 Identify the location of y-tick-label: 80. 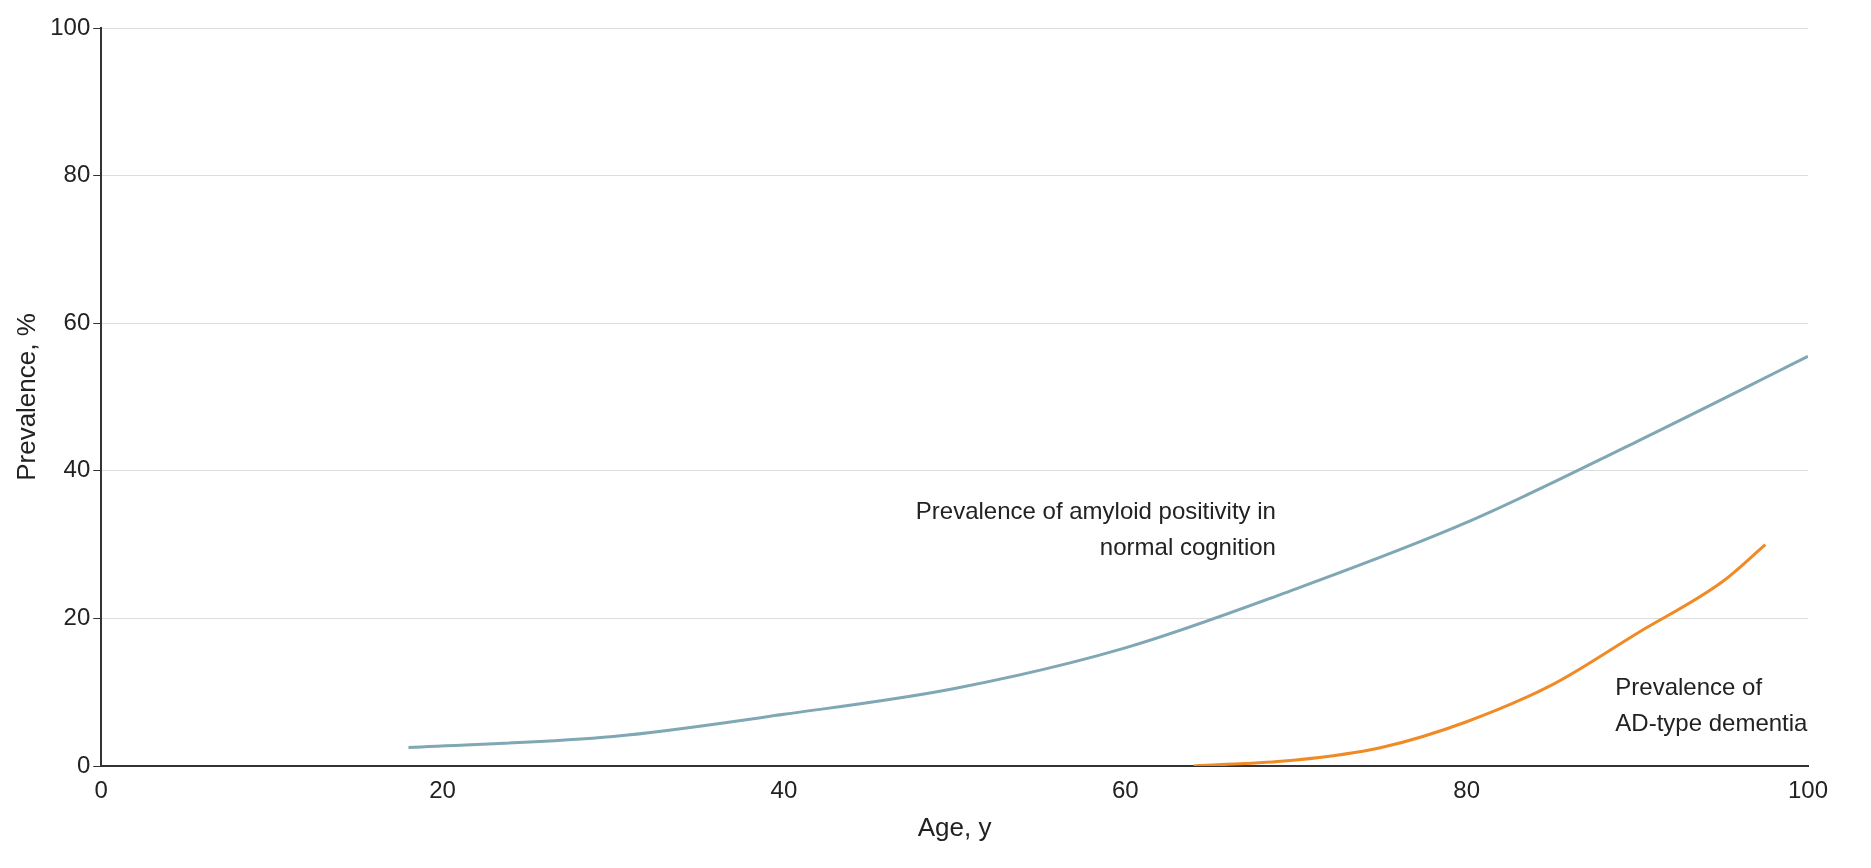
(77, 174).